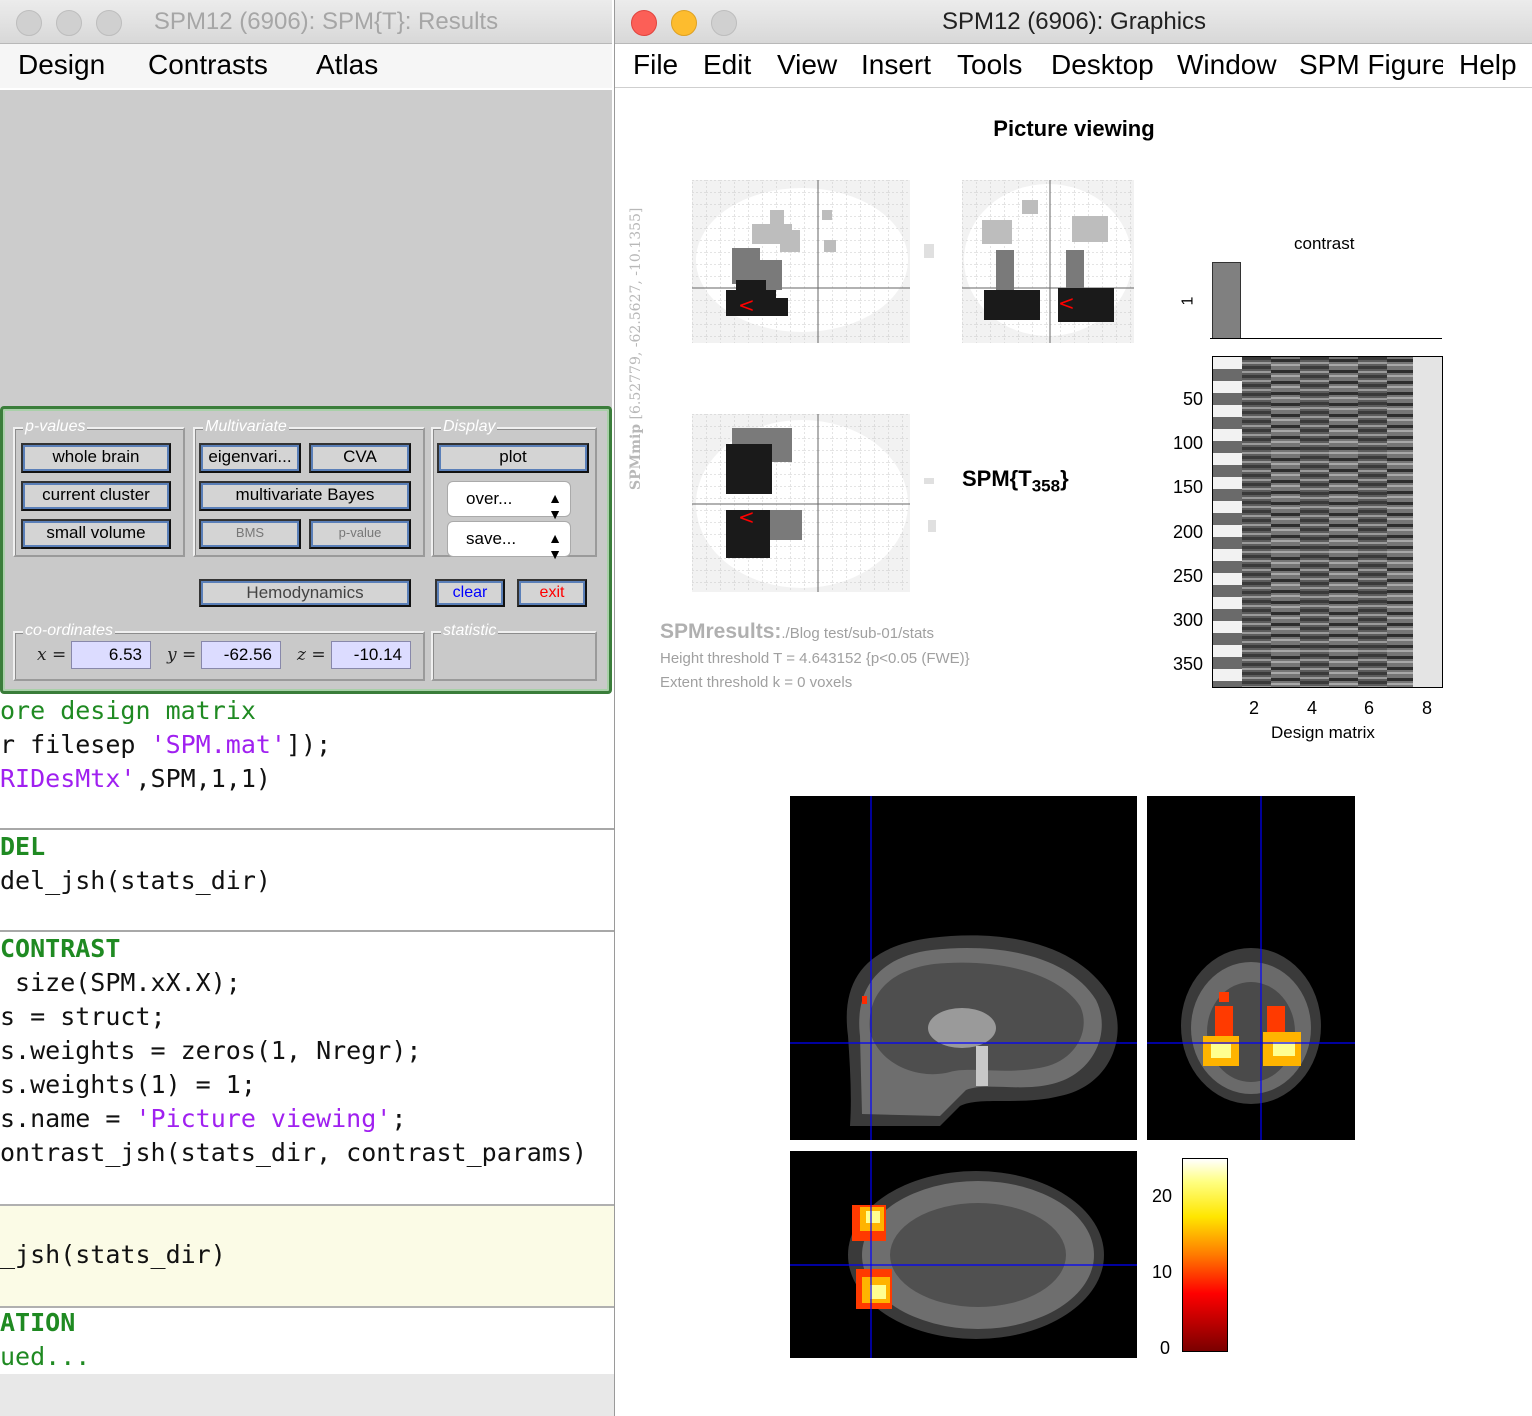 Image resolution: width=1532 pixels, height=1416 pixels. Describe the element at coordinates (807, 64) in the screenshot. I see `menu-view: View` at that location.